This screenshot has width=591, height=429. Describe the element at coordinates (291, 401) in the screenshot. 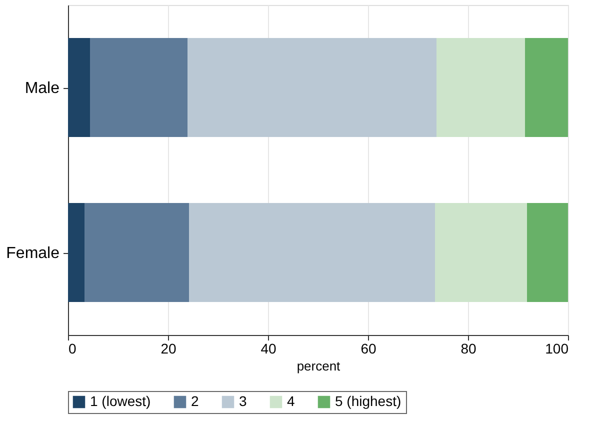

I see `legend-label: 4` at that location.